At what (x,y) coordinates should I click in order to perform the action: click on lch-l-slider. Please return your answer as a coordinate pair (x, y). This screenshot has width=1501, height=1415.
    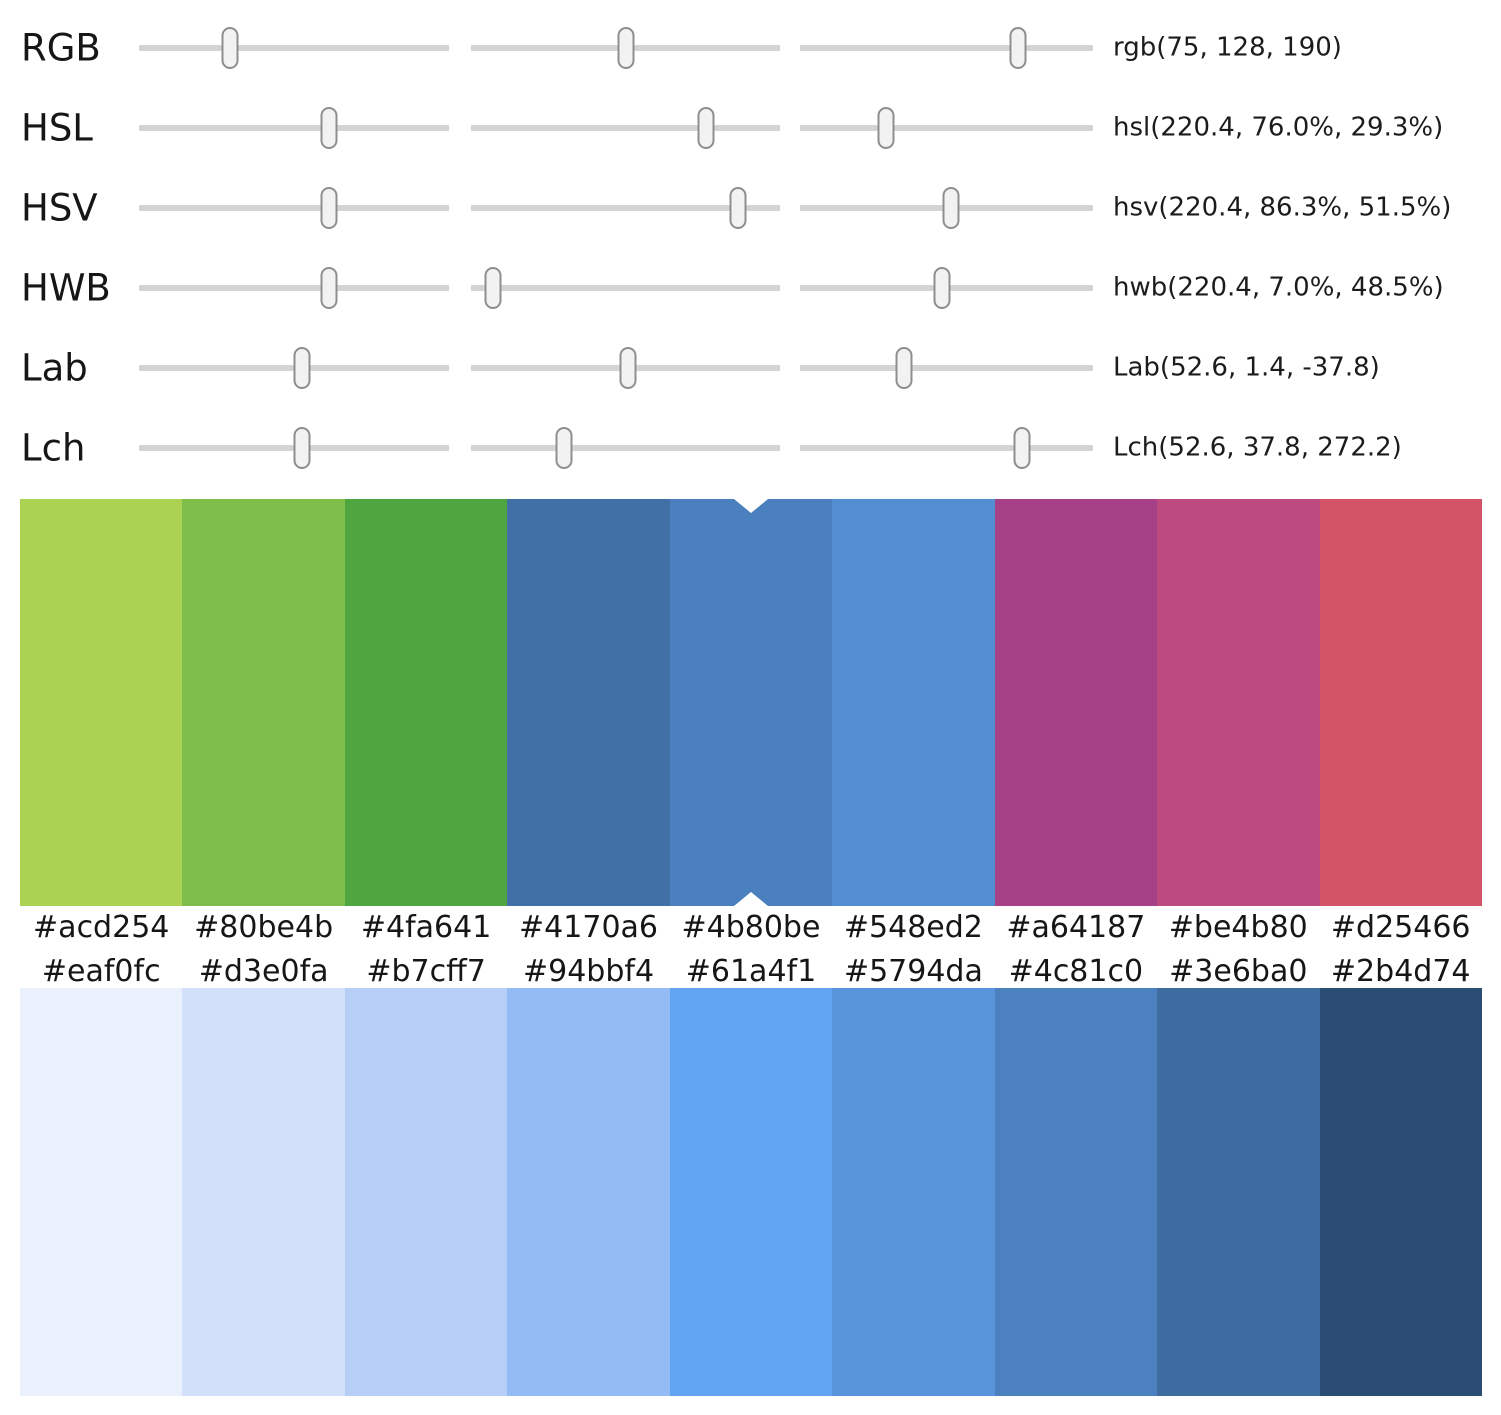
    Looking at the image, I should click on (294, 448).